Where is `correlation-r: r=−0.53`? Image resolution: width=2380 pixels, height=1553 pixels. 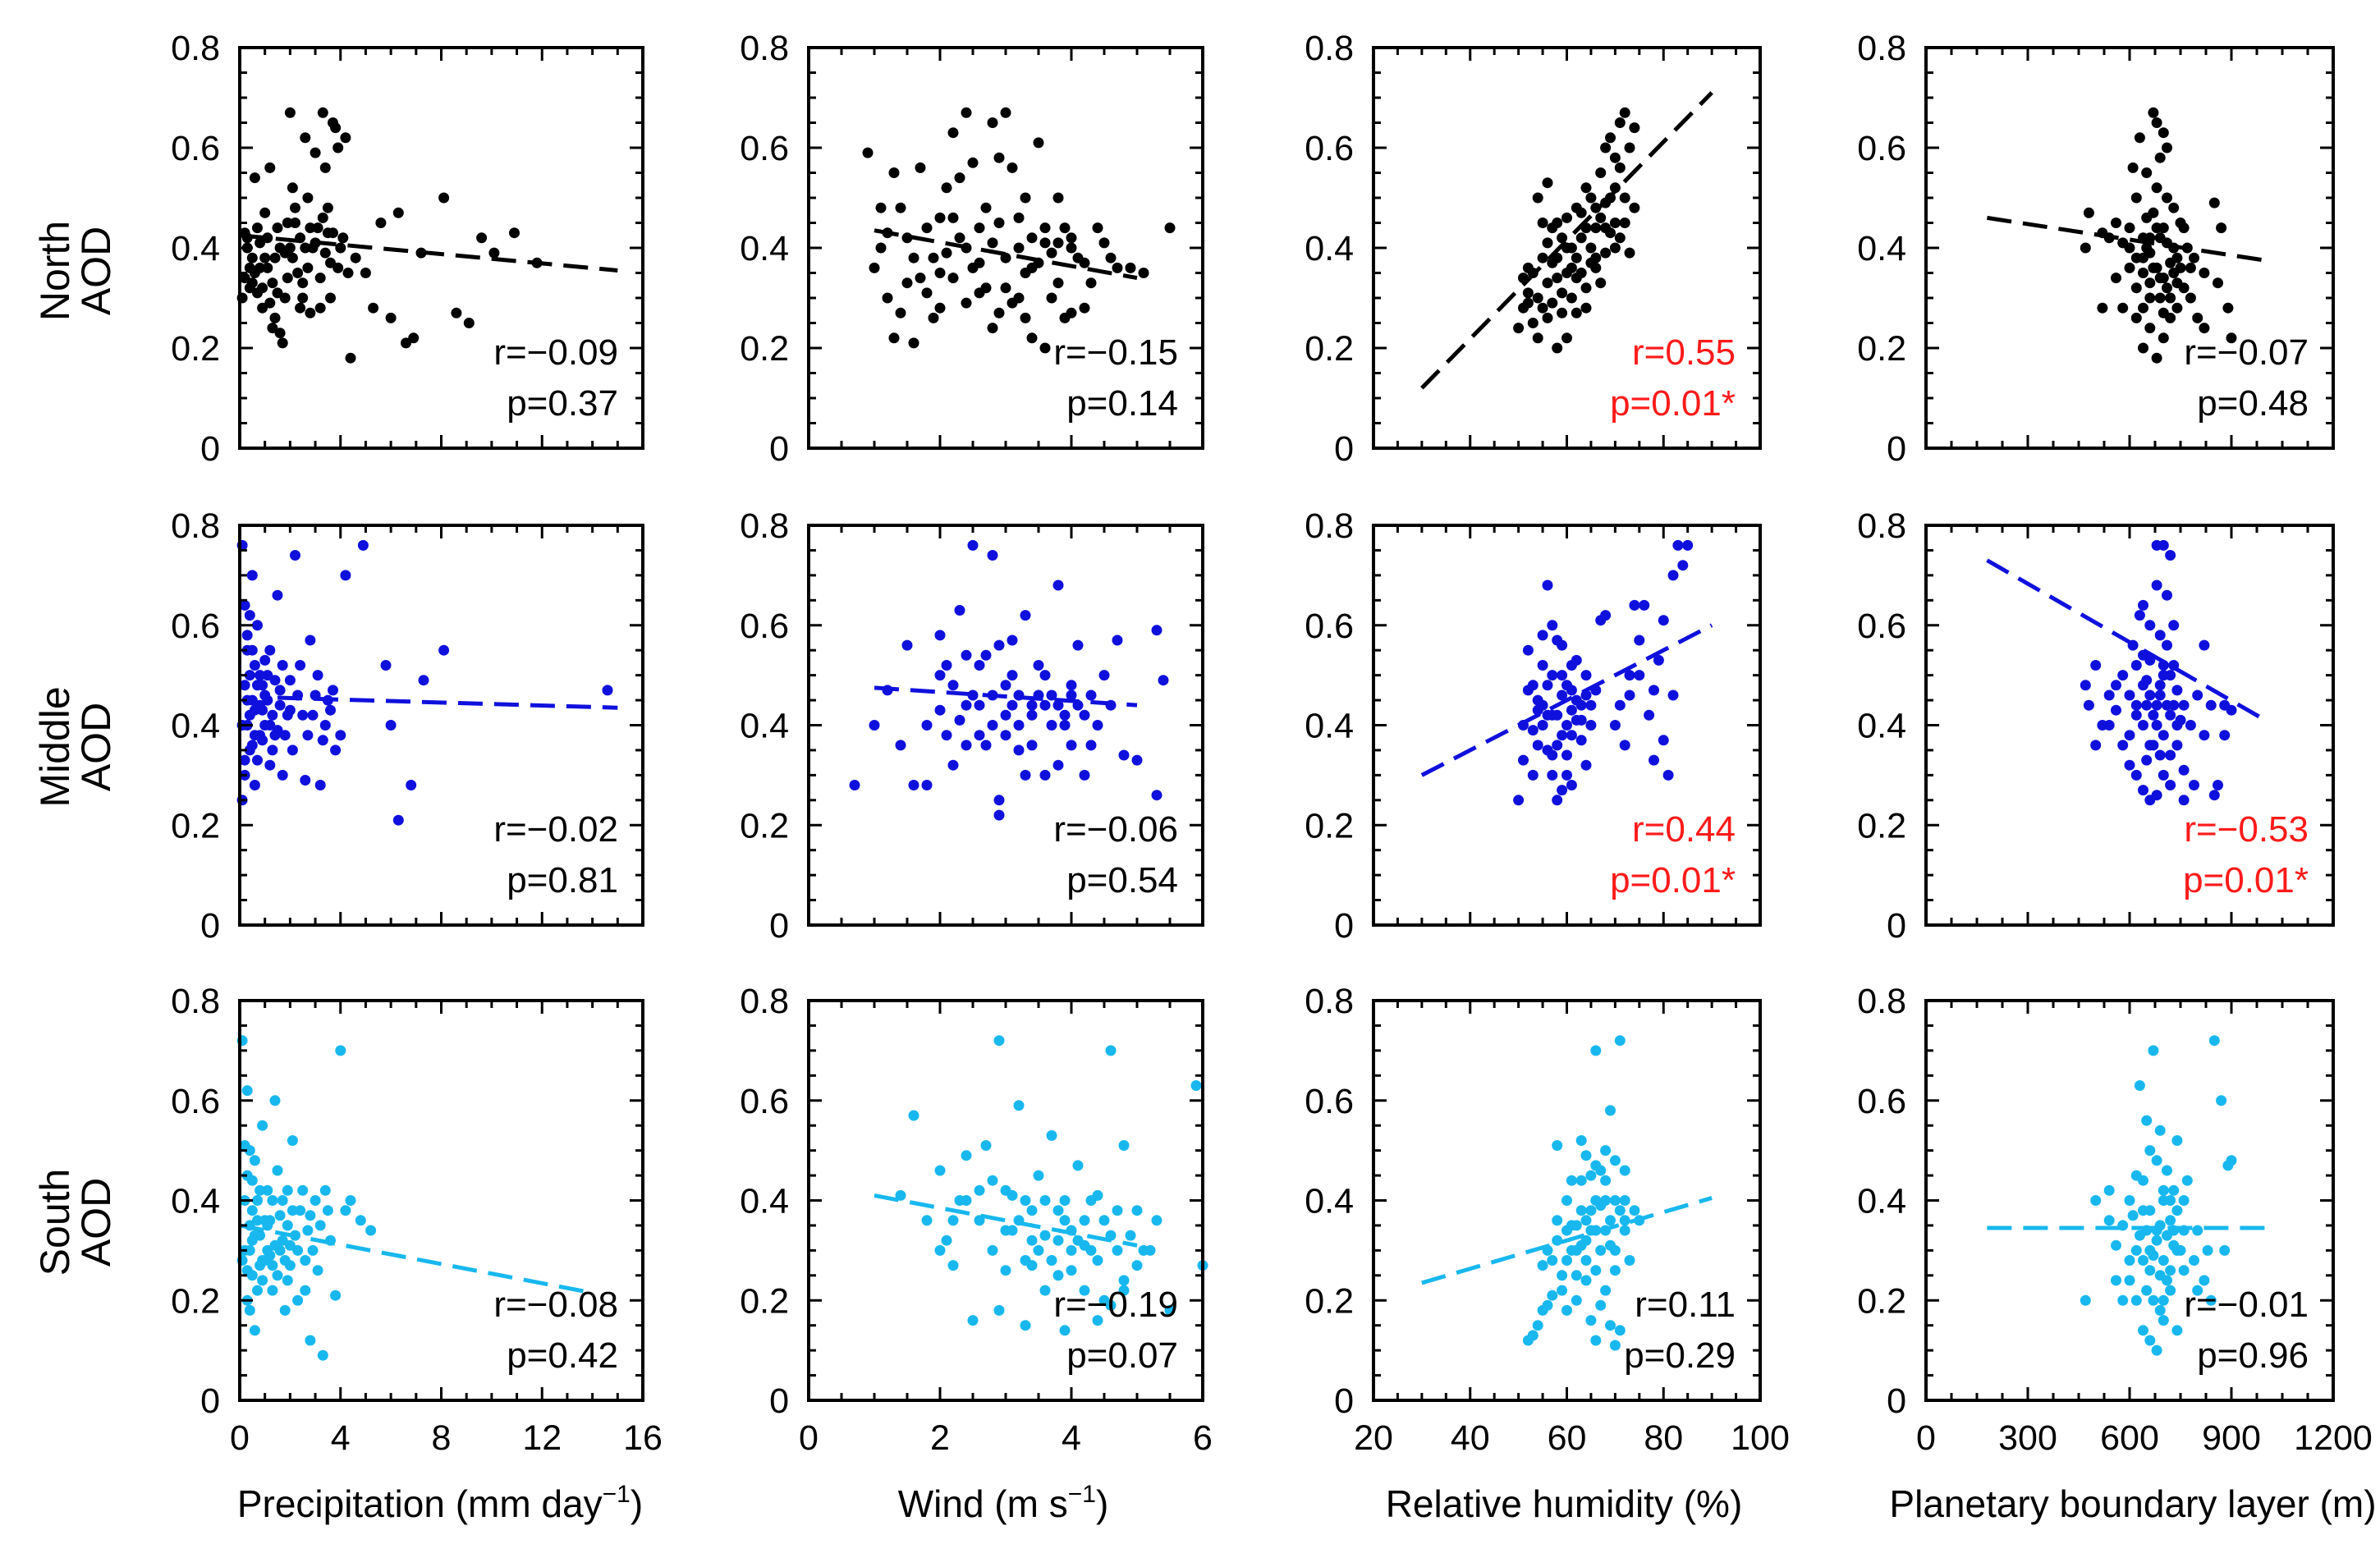 correlation-r: r=−0.53 is located at coordinates (2246, 829).